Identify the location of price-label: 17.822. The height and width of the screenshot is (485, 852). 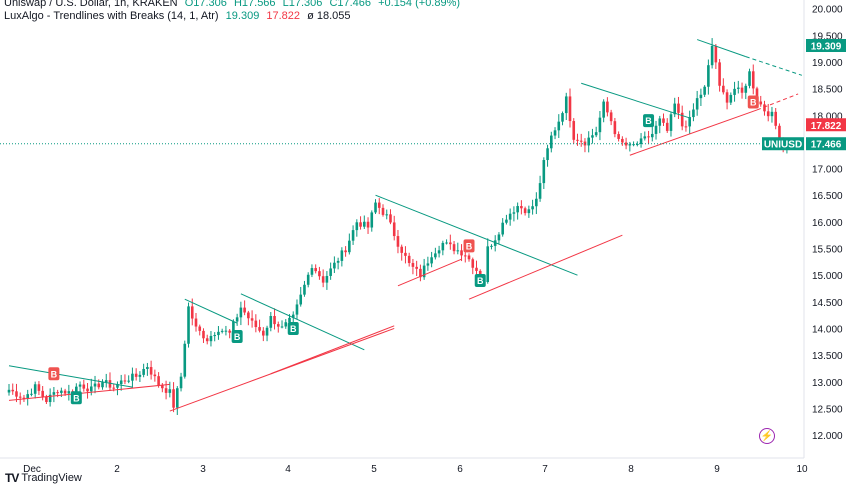
(826, 126).